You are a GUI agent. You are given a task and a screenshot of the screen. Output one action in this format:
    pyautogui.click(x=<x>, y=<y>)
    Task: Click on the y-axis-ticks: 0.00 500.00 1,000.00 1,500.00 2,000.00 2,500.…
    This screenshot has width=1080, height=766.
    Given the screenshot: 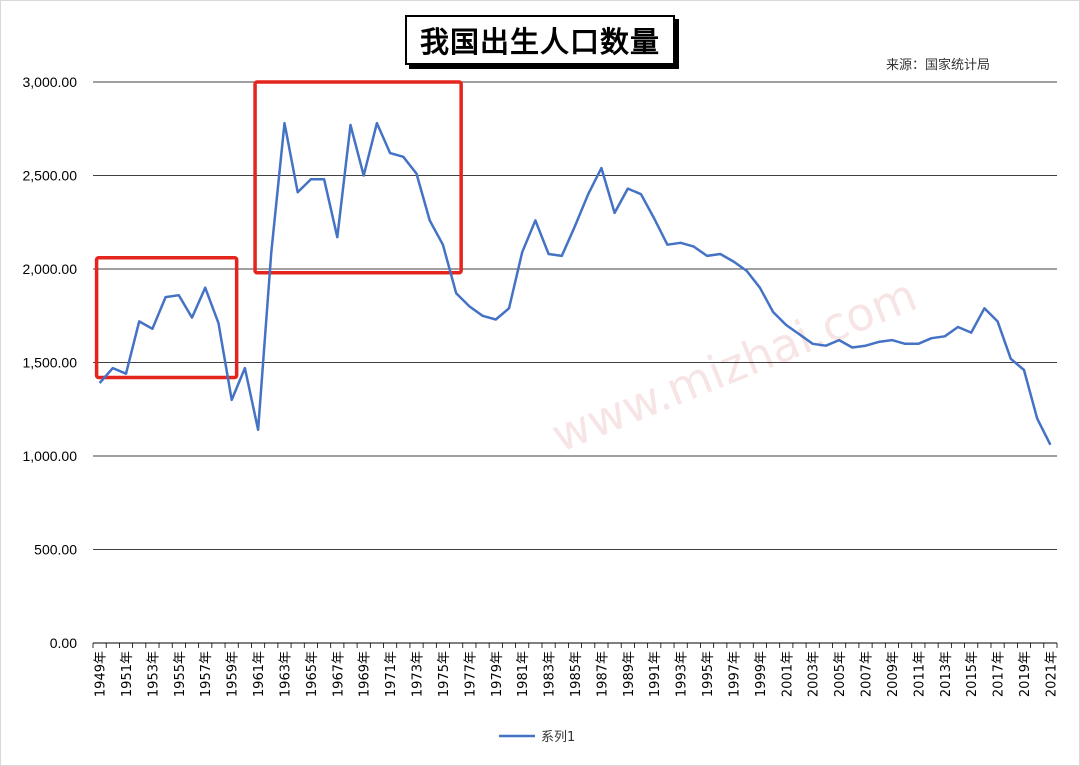 What is the action you would take?
    pyautogui.click(x=50, y=362)
    